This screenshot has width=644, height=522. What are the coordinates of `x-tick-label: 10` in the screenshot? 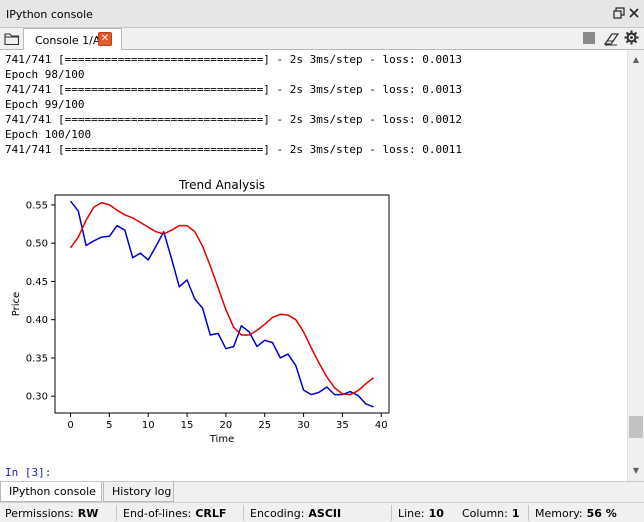 It's located at (148, 425).